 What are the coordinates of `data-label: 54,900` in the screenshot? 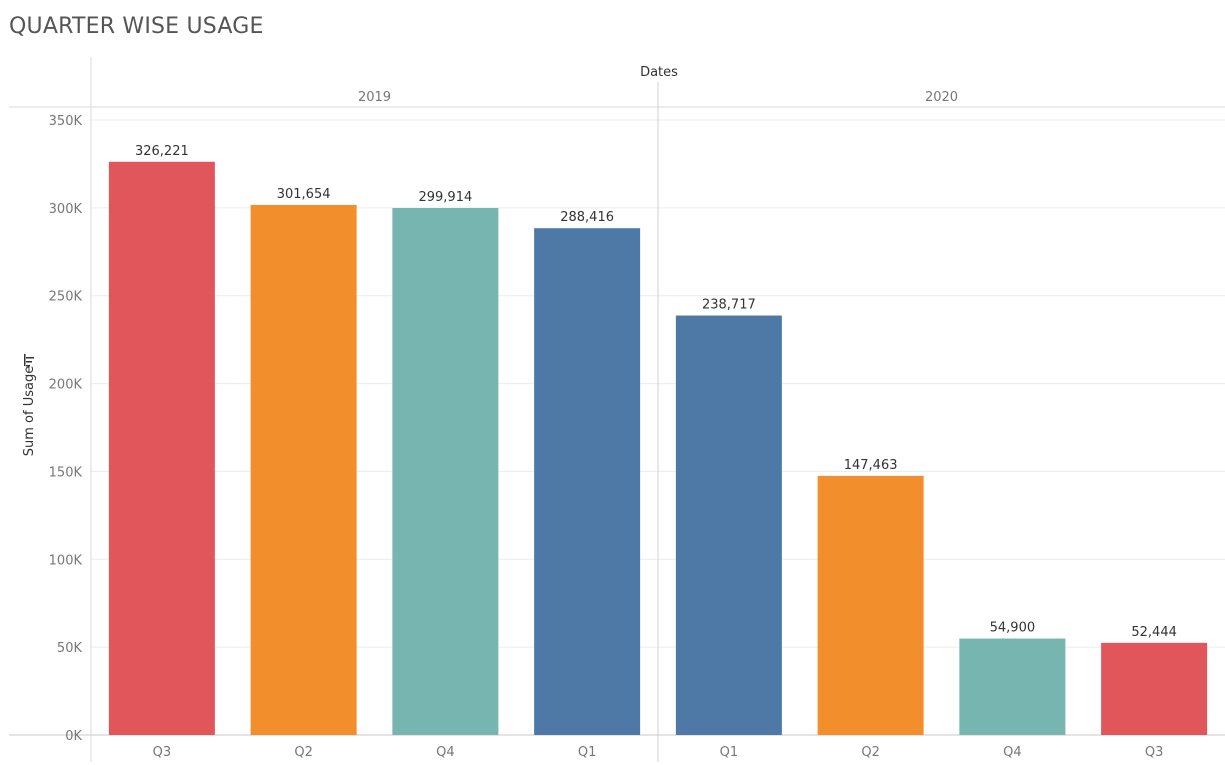 It's located at (1013, 628).